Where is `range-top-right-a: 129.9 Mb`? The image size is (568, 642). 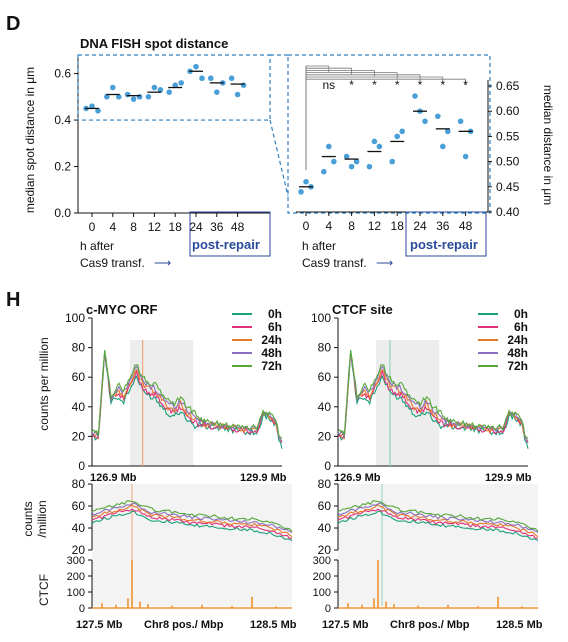 range-top-right-a: 129.9 Mb is located at coordinates (263, 478).